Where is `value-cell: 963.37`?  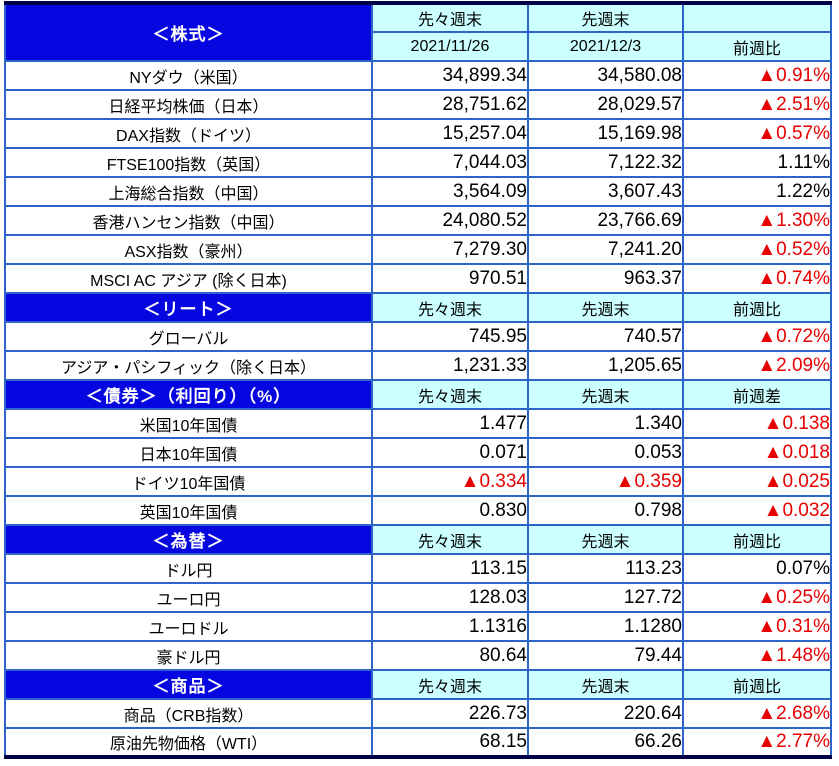 value-cell: 963.37 is located at coordinates (605, 278).